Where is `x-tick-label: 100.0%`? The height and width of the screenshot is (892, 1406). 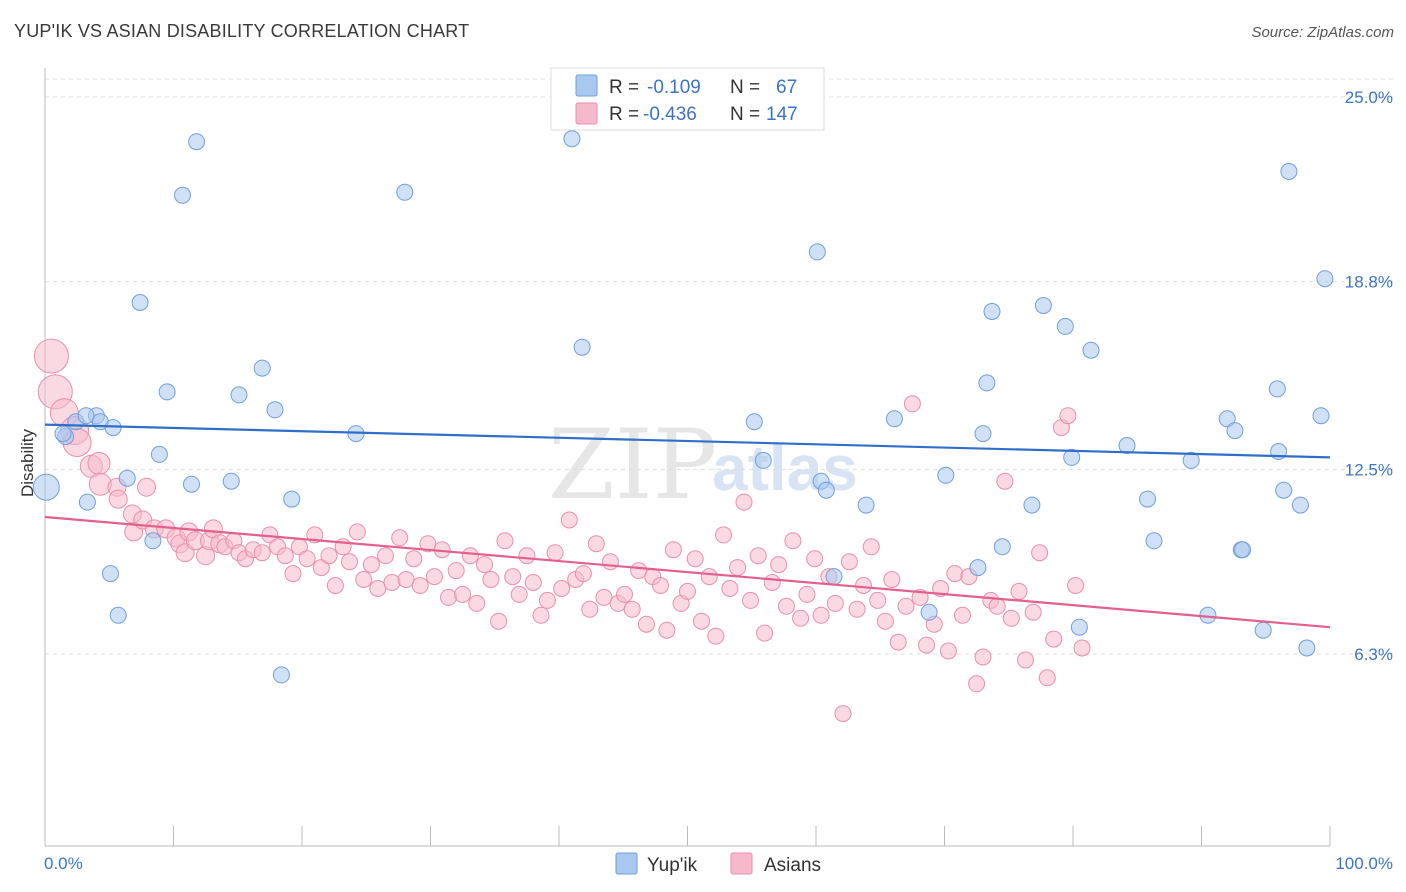 x-tick-label: 100.0% is located at coordinates (1364, 863).